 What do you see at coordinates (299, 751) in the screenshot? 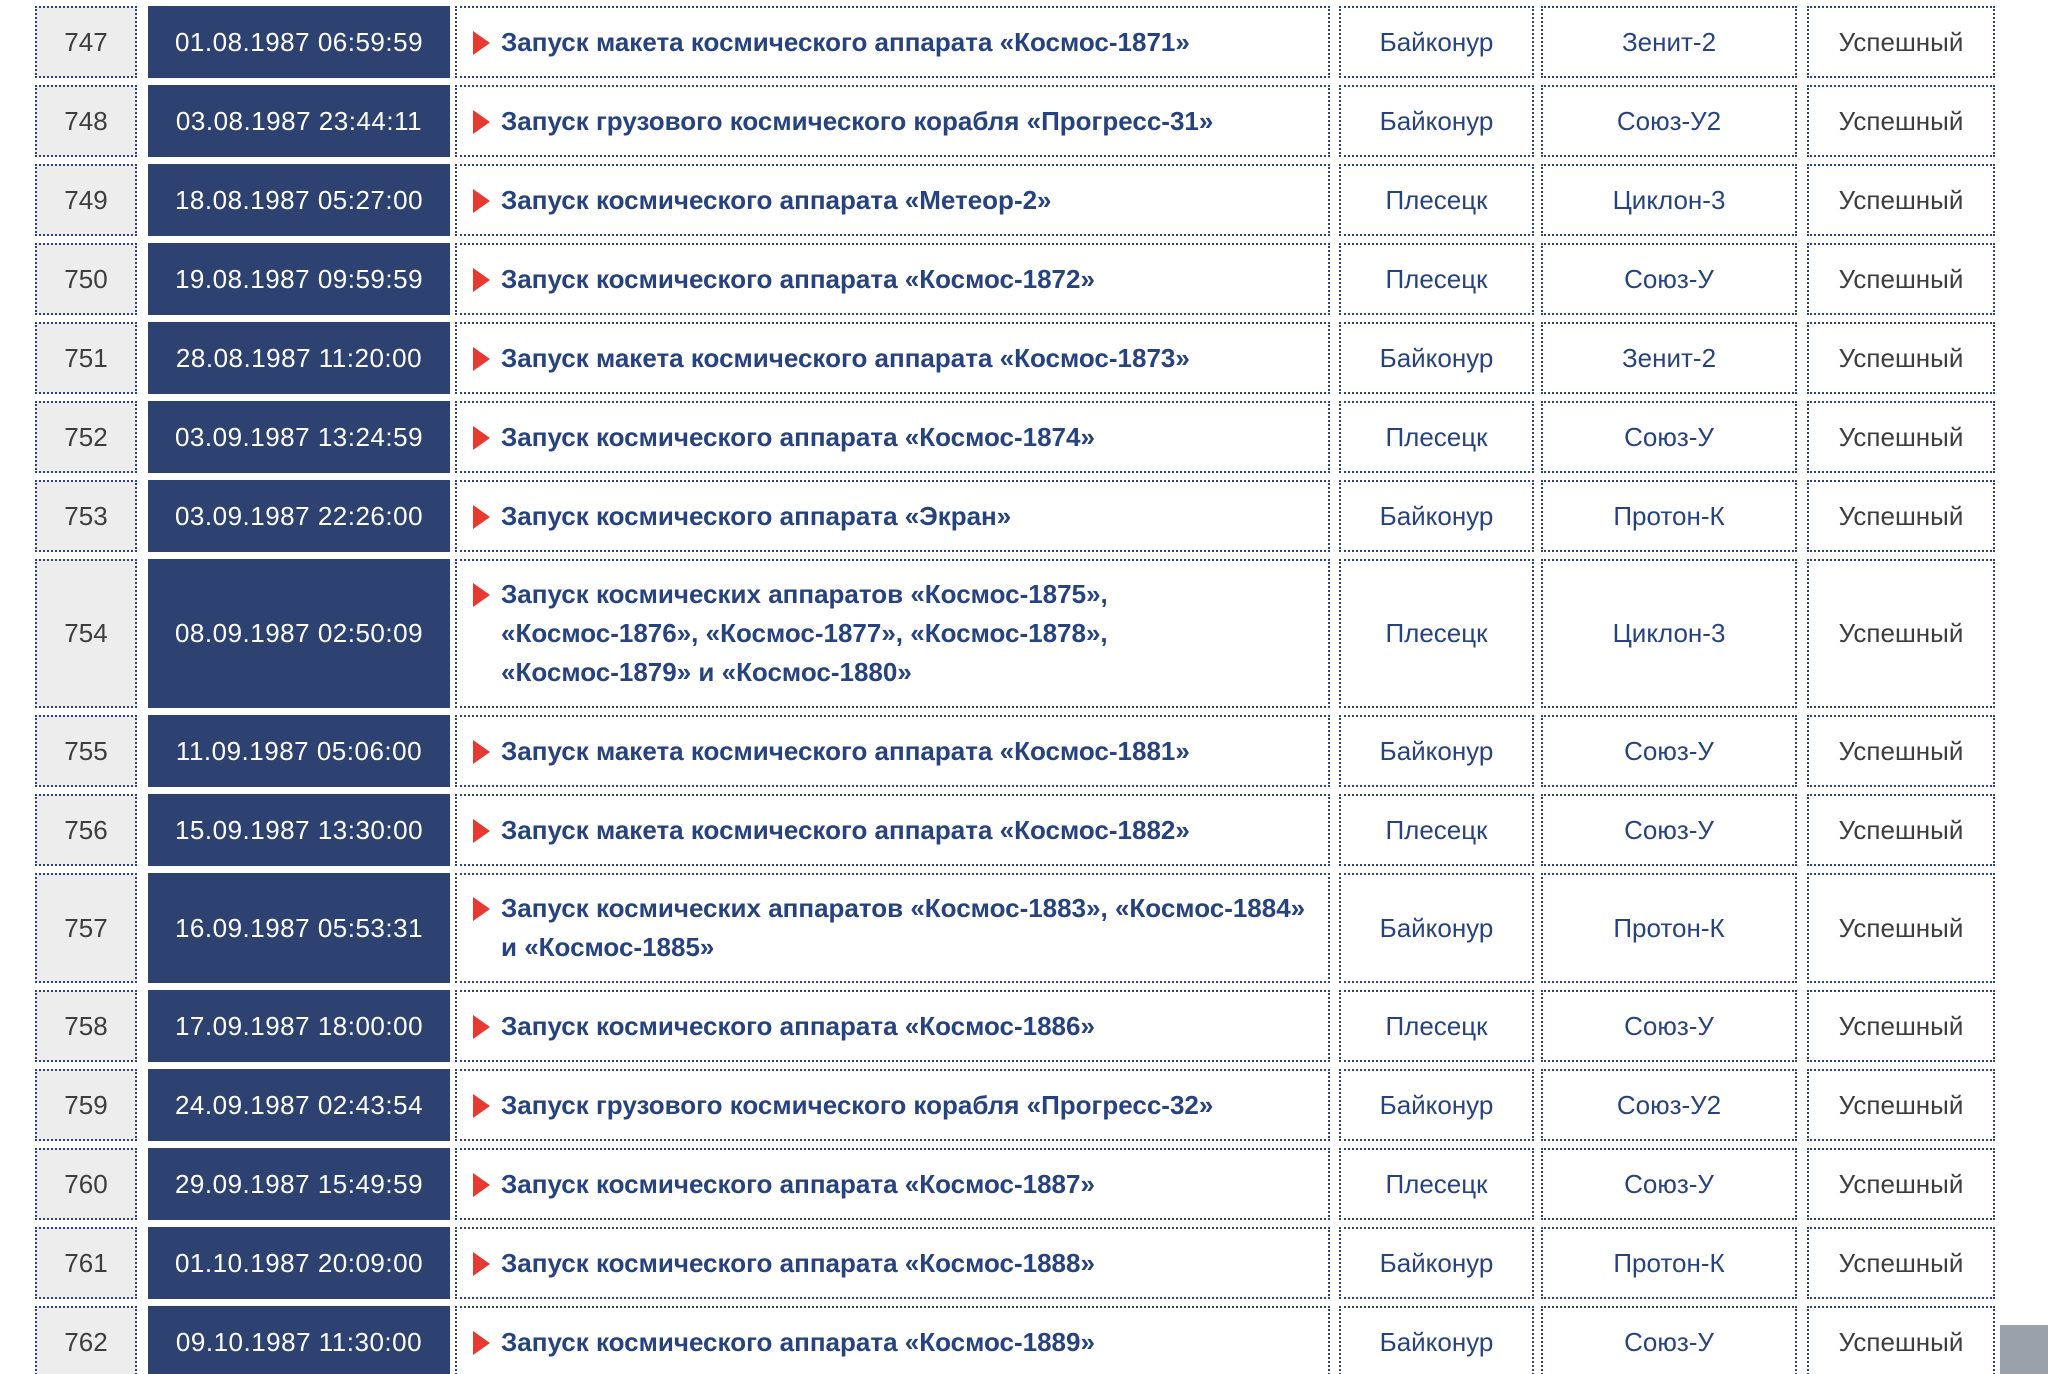
I see `launch-datetime-cell: 11.09.1987 05:06:00` at bounding box center [299, 751].